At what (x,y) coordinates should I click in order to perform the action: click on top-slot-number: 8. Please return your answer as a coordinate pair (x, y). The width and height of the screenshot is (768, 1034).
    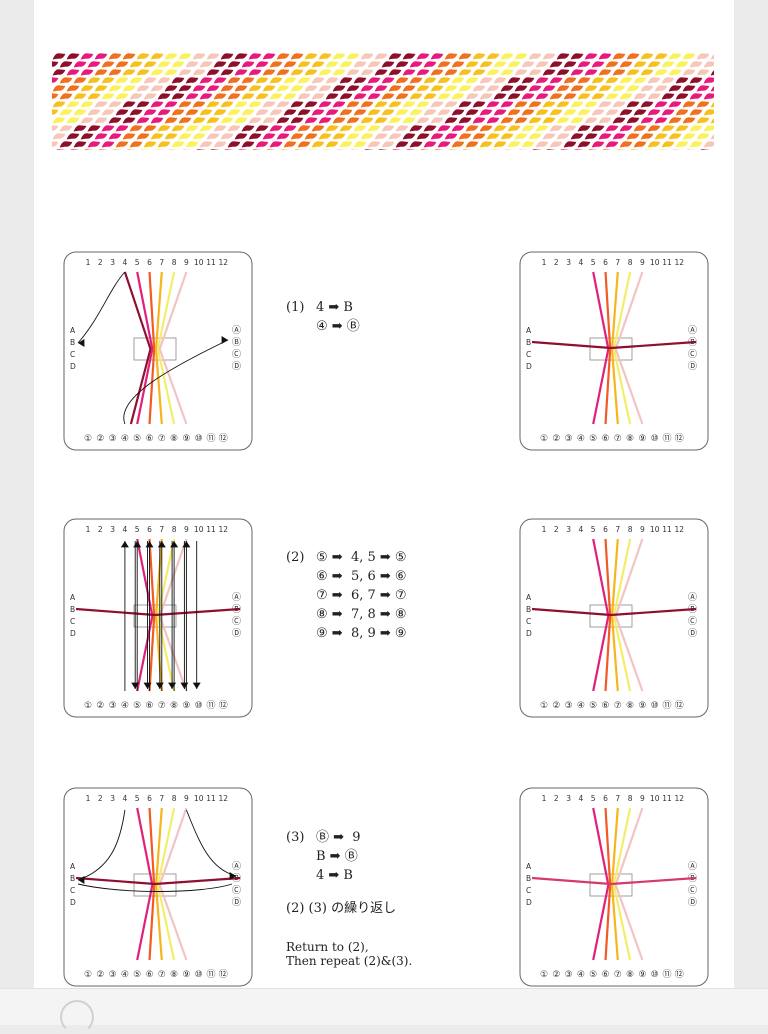
    Looking at the image, I should click on (630, 262).